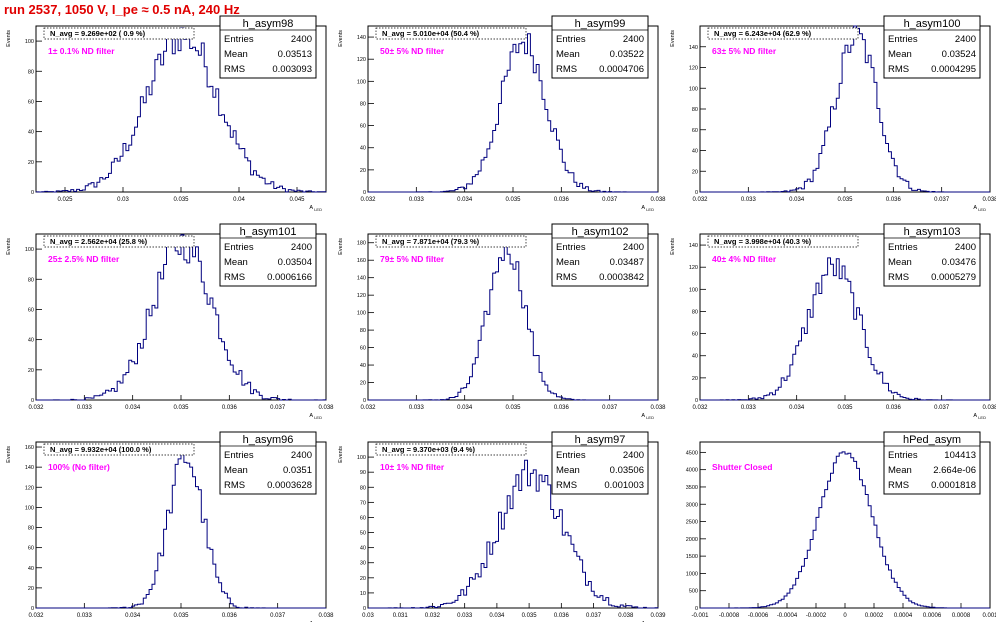 The image size is (996, 622). I want to click on y-tick-label: 3500, so click(692, 488).